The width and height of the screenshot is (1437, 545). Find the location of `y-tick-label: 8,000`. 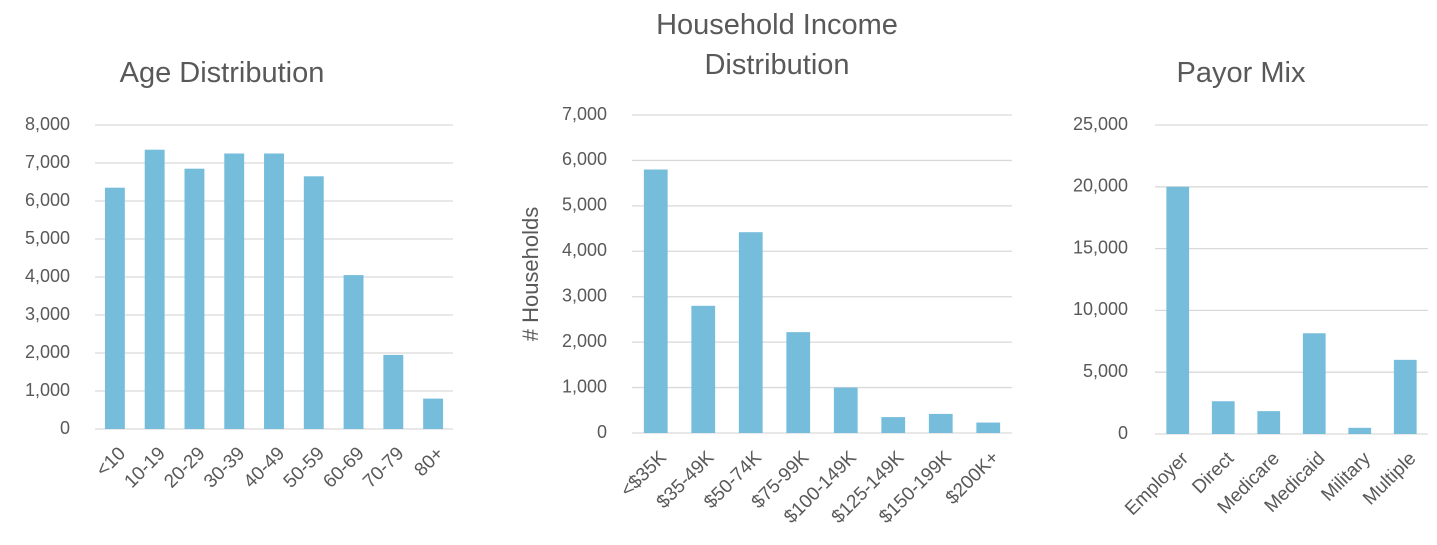

y-tick-label: 8,000 is located at coordinates (47, 124).